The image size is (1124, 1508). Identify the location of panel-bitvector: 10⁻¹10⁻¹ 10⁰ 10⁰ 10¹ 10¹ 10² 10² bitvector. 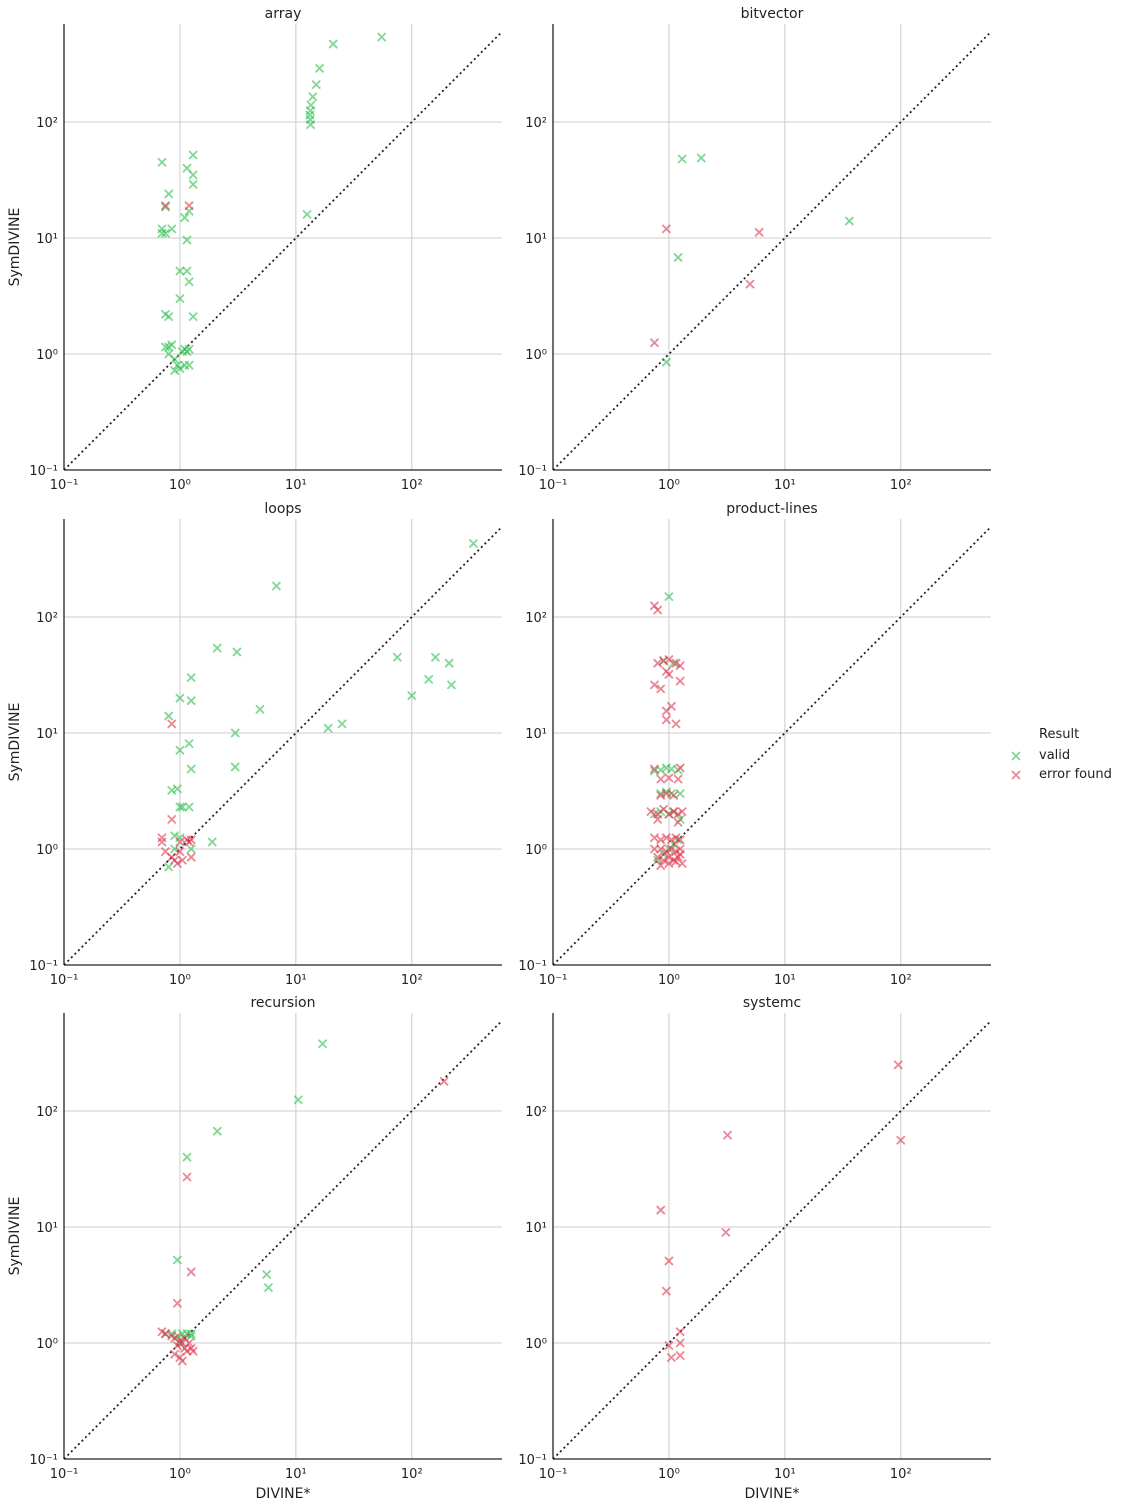
(755, 249).